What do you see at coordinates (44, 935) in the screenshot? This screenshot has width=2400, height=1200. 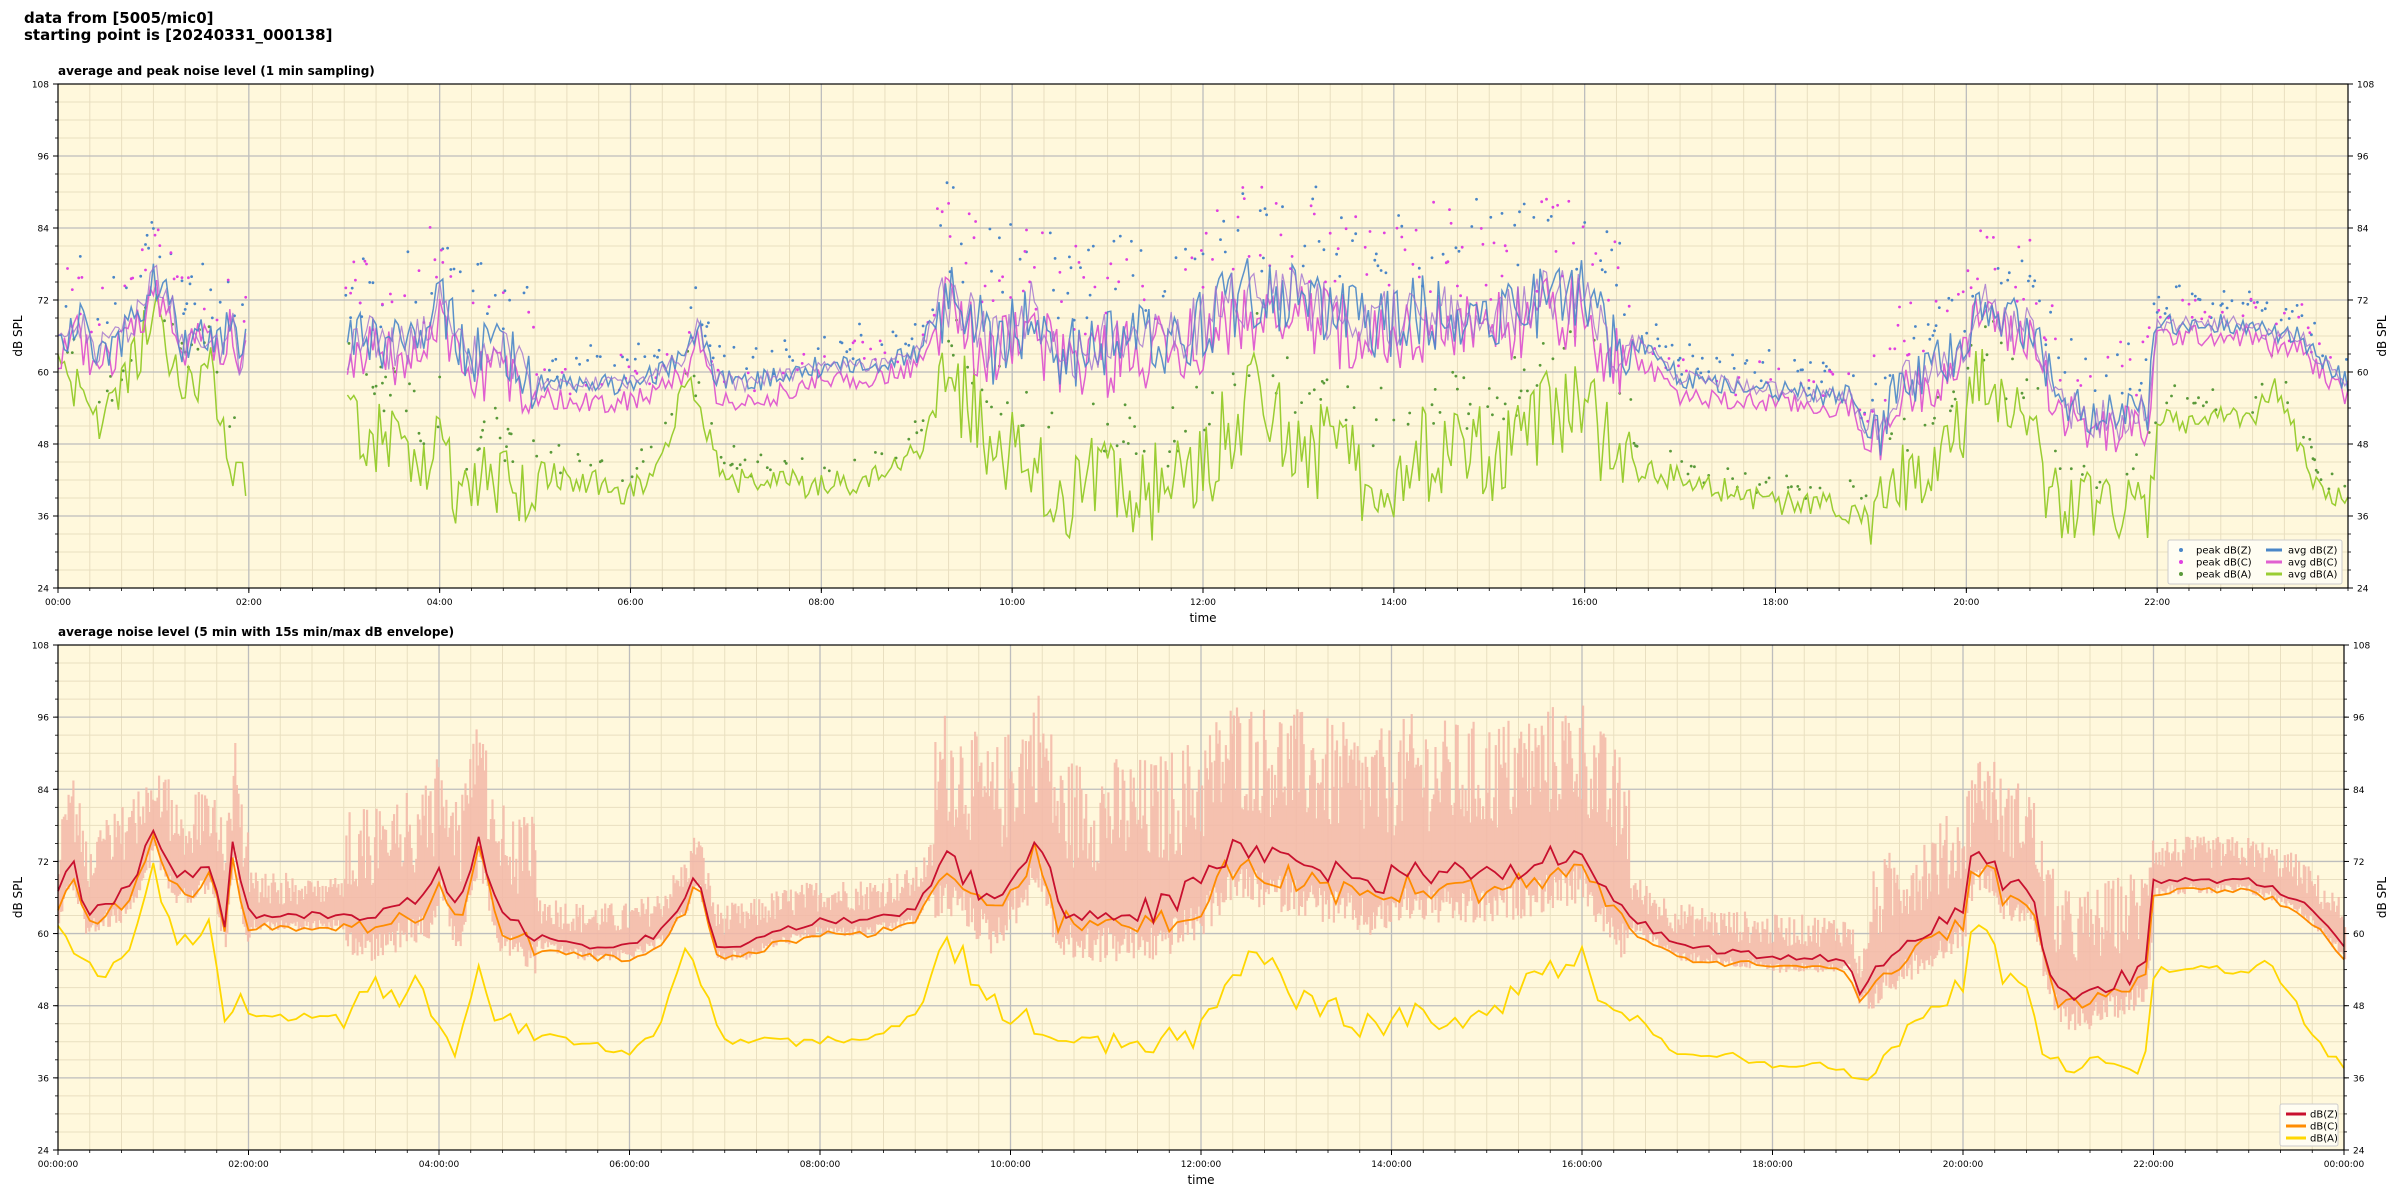 I see `y-tick-label: 60` at bounding box center [44, 935].